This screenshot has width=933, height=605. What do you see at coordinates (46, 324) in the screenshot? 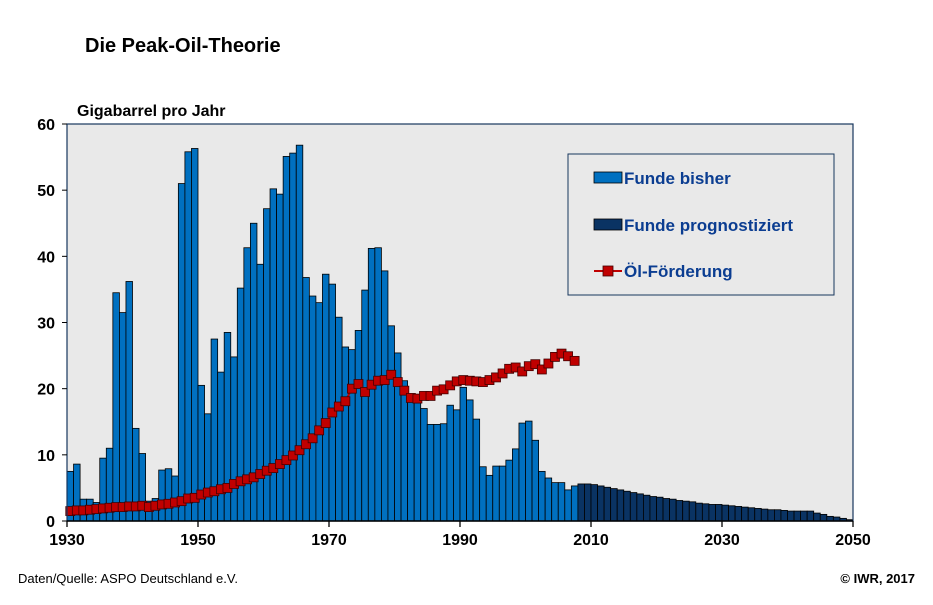
I see `y-tick-label: 30` at bounding box center [46, 324].